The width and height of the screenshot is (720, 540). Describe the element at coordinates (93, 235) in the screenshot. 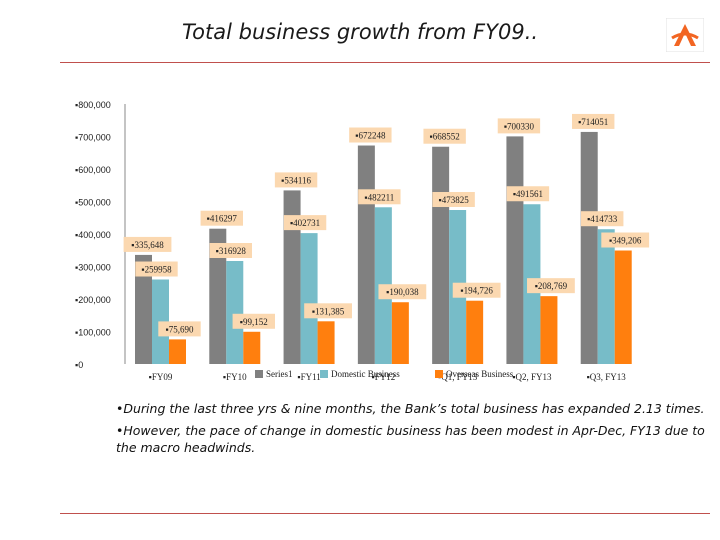

I see `y-tick-label: ▪400,000` at that location.